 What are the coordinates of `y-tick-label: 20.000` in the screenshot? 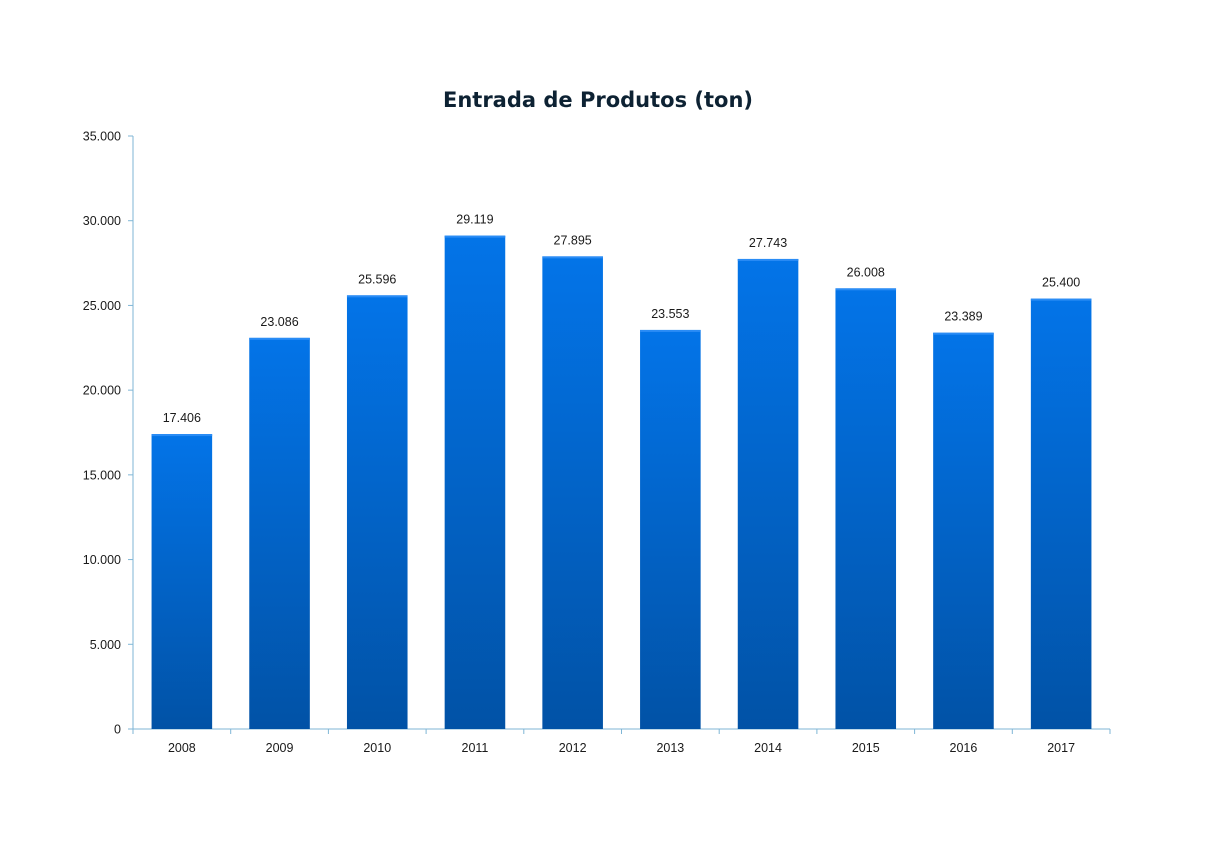 It's located at (102, 391).